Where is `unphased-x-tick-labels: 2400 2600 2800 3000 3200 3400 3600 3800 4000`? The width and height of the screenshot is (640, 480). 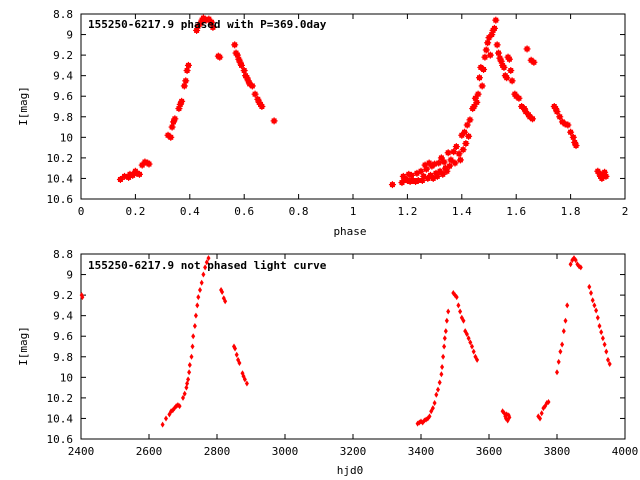
unphased-x-tick-labels: 2400 2600 2800 3000 3200 3400 3600 3800 4000 is located at coordinates (353, 451).